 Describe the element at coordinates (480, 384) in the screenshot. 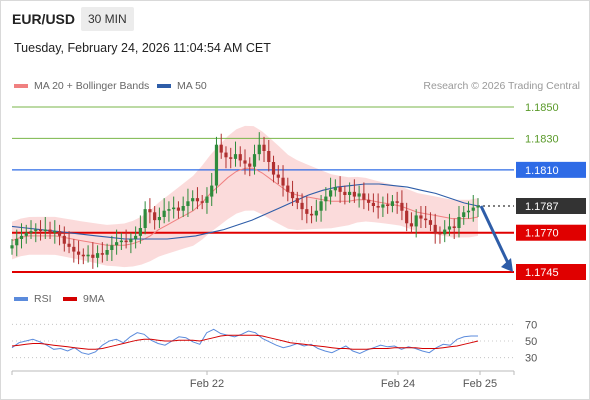

I see `x-tick-label-Feb 25: Feb 25` at that location.